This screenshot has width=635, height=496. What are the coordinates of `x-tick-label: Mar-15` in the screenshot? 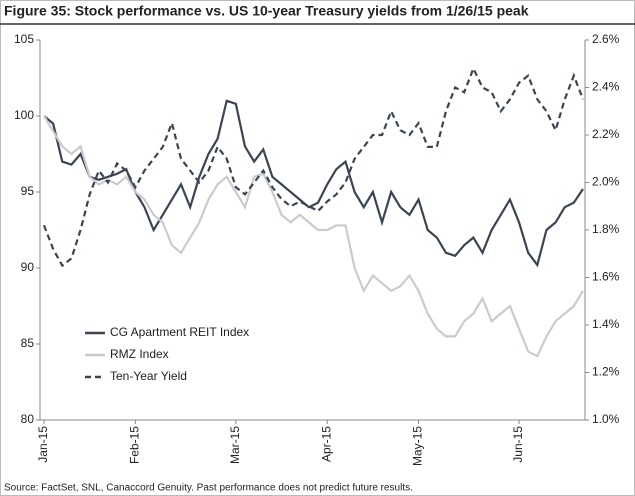 It's located at (235, 445).